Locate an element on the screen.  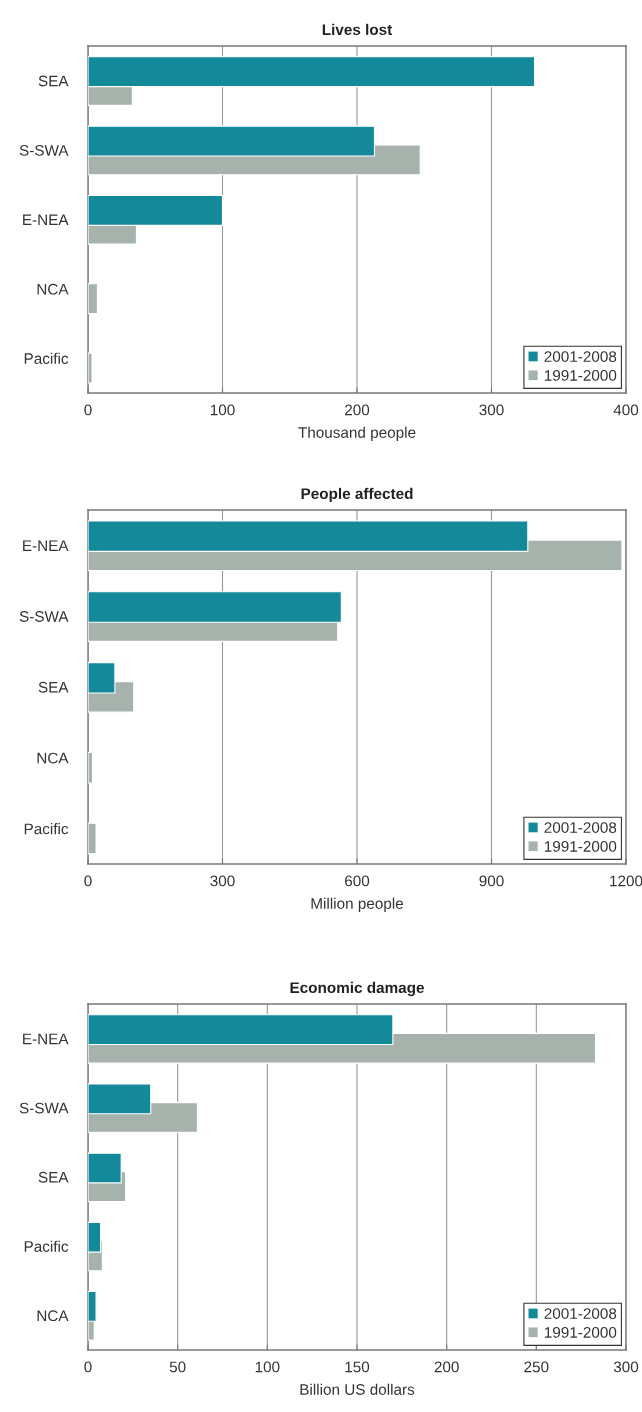
x-tick-label: 150 is located at coordinates (357, 1367).